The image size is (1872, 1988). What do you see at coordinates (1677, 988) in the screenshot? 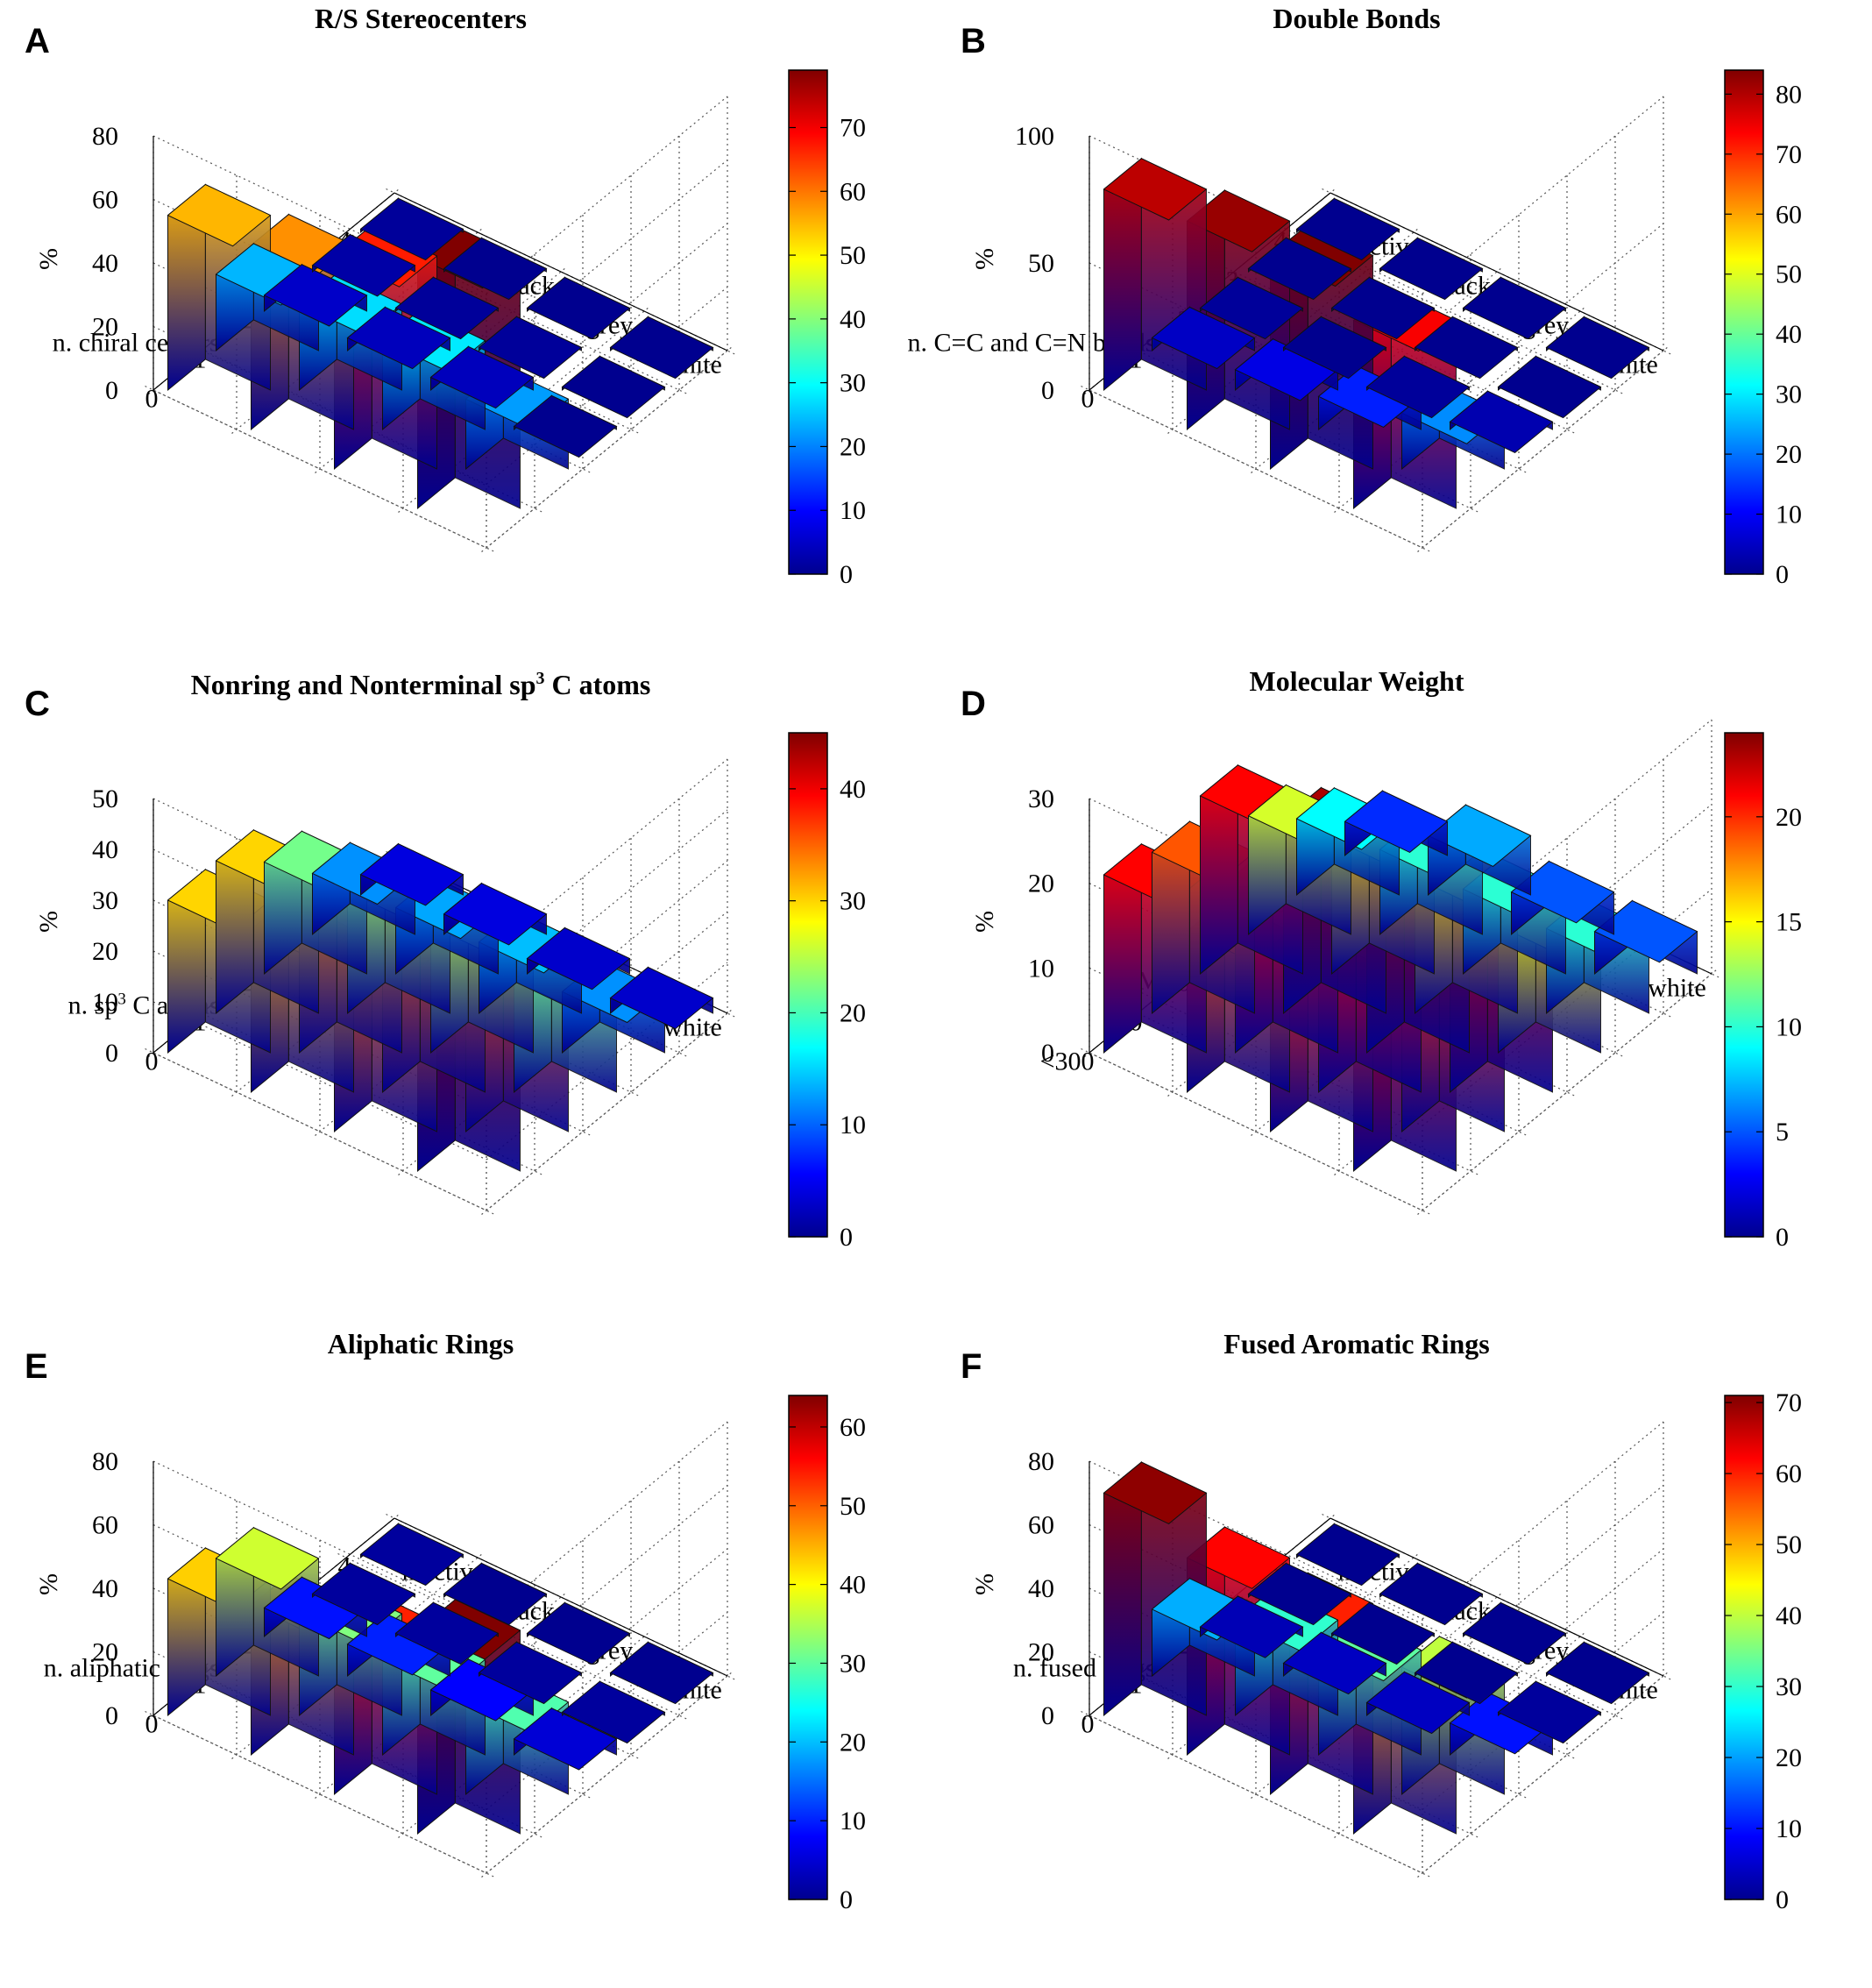
I see `category-tick-label: white` at bounding box center [1677, 988].